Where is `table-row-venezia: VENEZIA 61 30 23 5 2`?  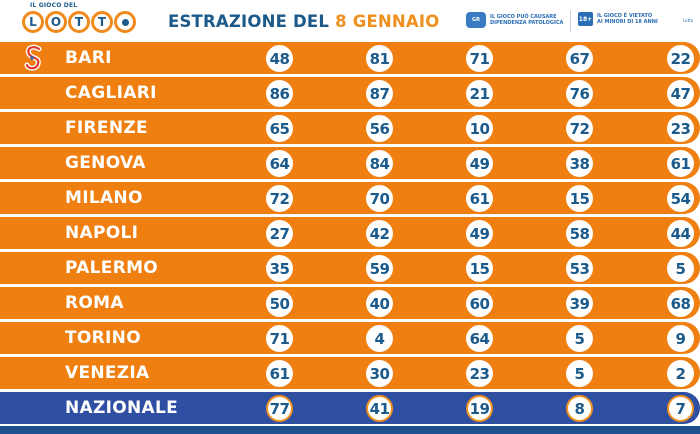
table-row-venezia: VENEZIA 61 30 23 5 2 is located at coordinates (350, 373).